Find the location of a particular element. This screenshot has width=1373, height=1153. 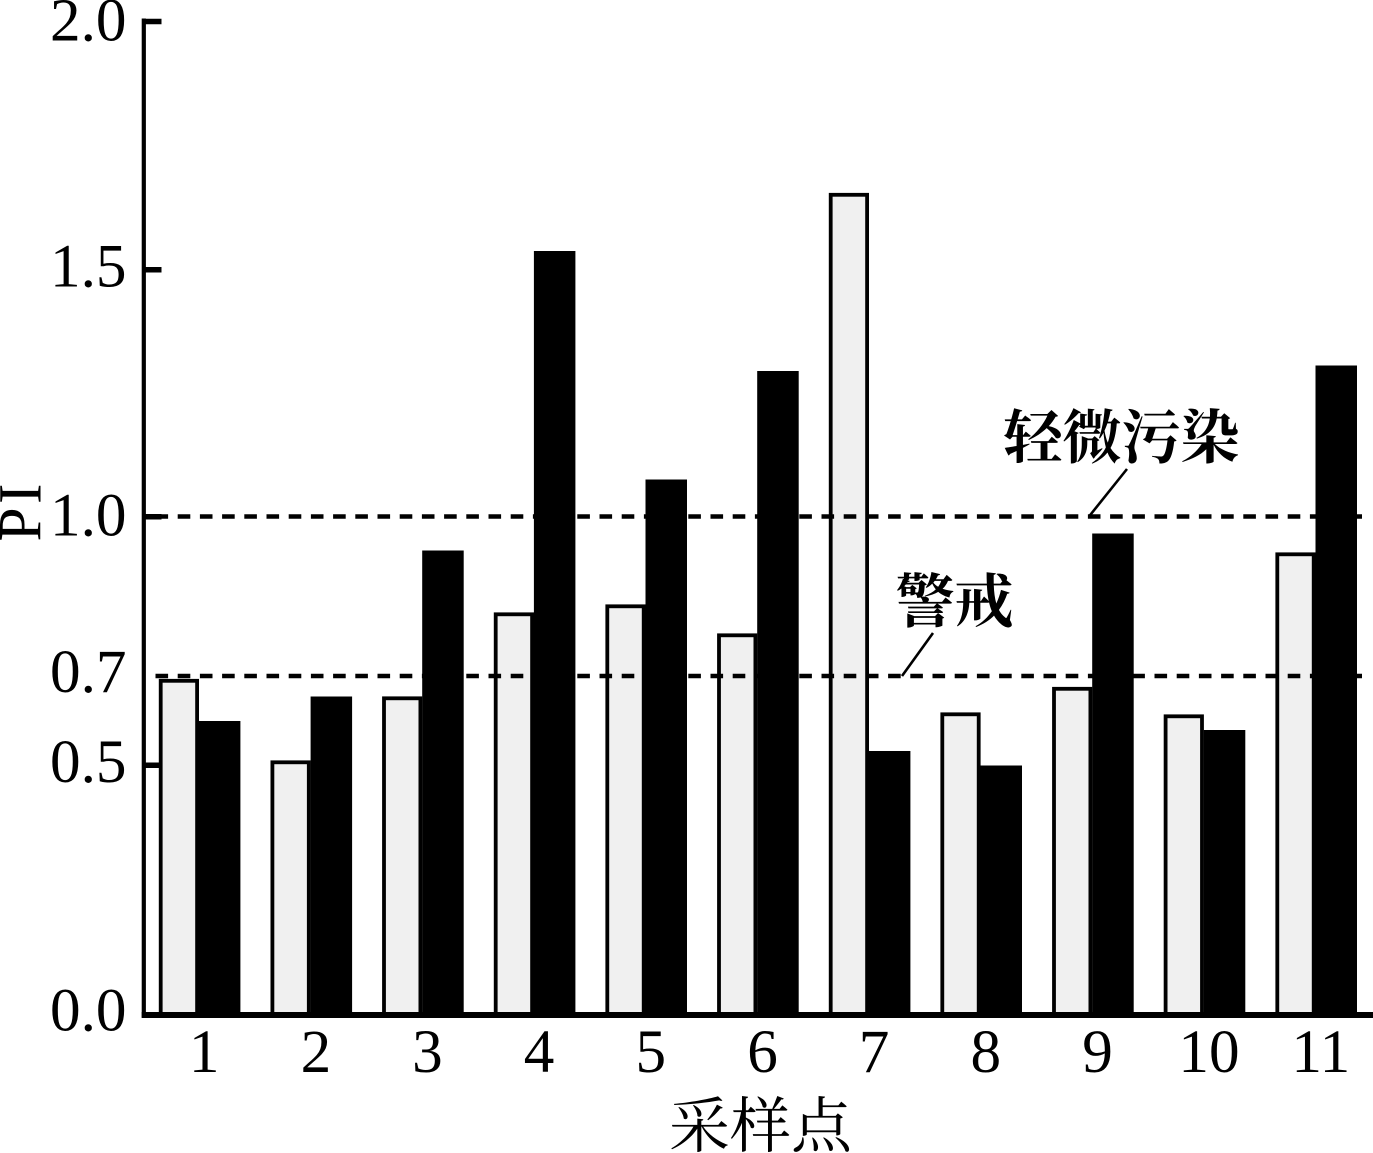

svg-text: 0.0 is located at coordinates (88, 1010).